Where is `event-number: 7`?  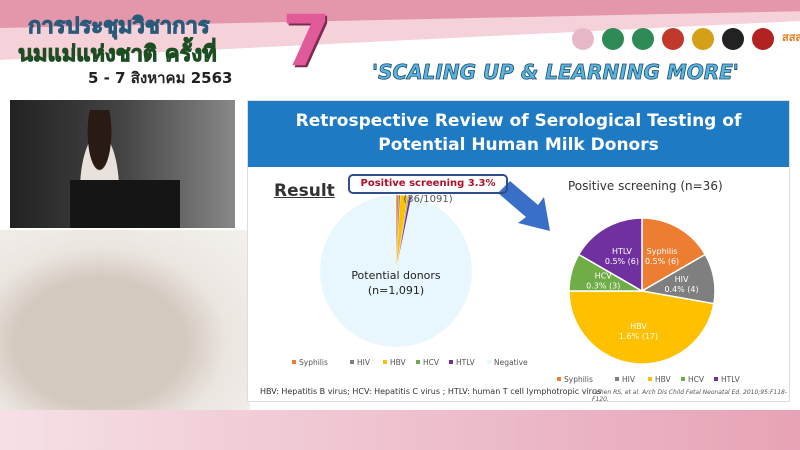 event-number: 7 is located at coordinates (306, 41).